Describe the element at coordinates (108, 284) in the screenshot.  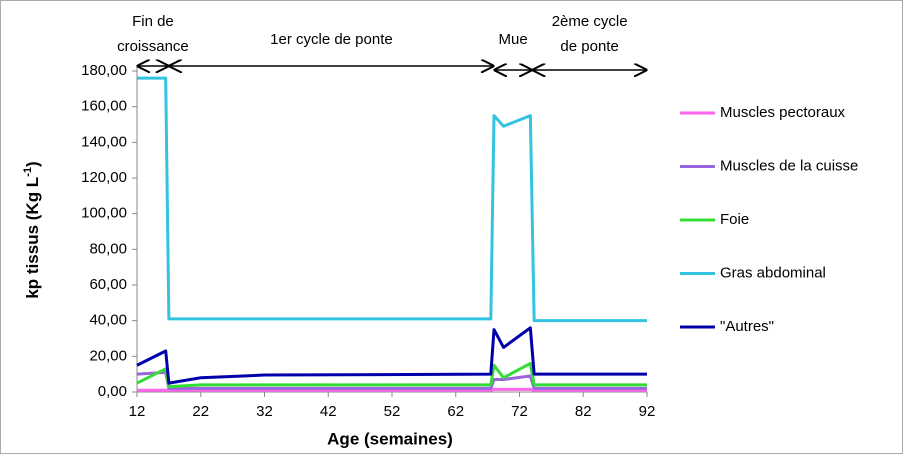
I see `y-tick-label: 60,00` at that location.